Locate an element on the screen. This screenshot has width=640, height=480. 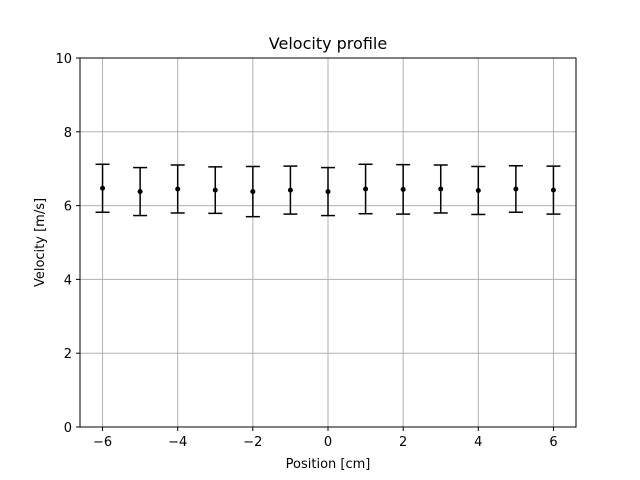
x-tick-label: 6 is located at coordinates (553, 442).